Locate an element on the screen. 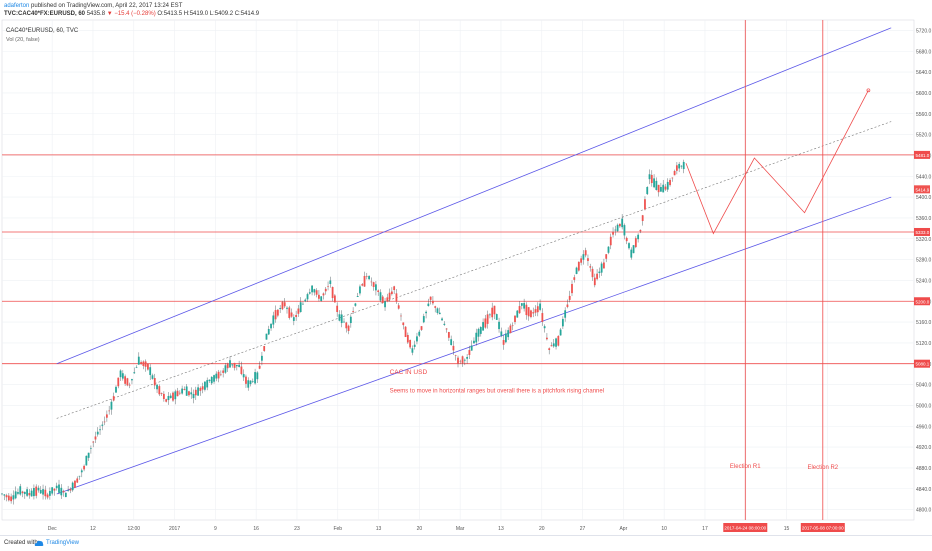  y-tick-label: 5360.0 is located at coordinates (924, 219).